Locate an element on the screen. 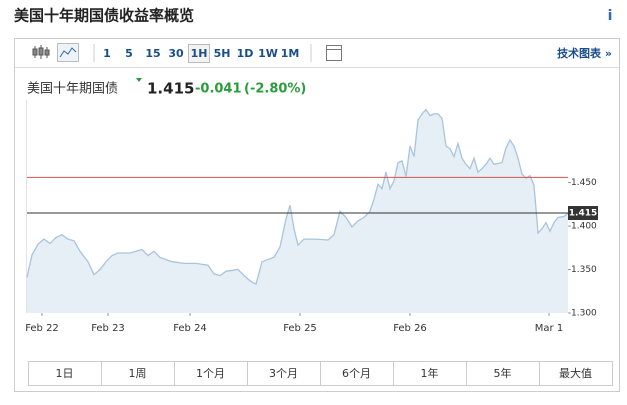 The width and height of the screenshot is (627, 405). range-label: 1个月 is located at coordinates (210, 373).